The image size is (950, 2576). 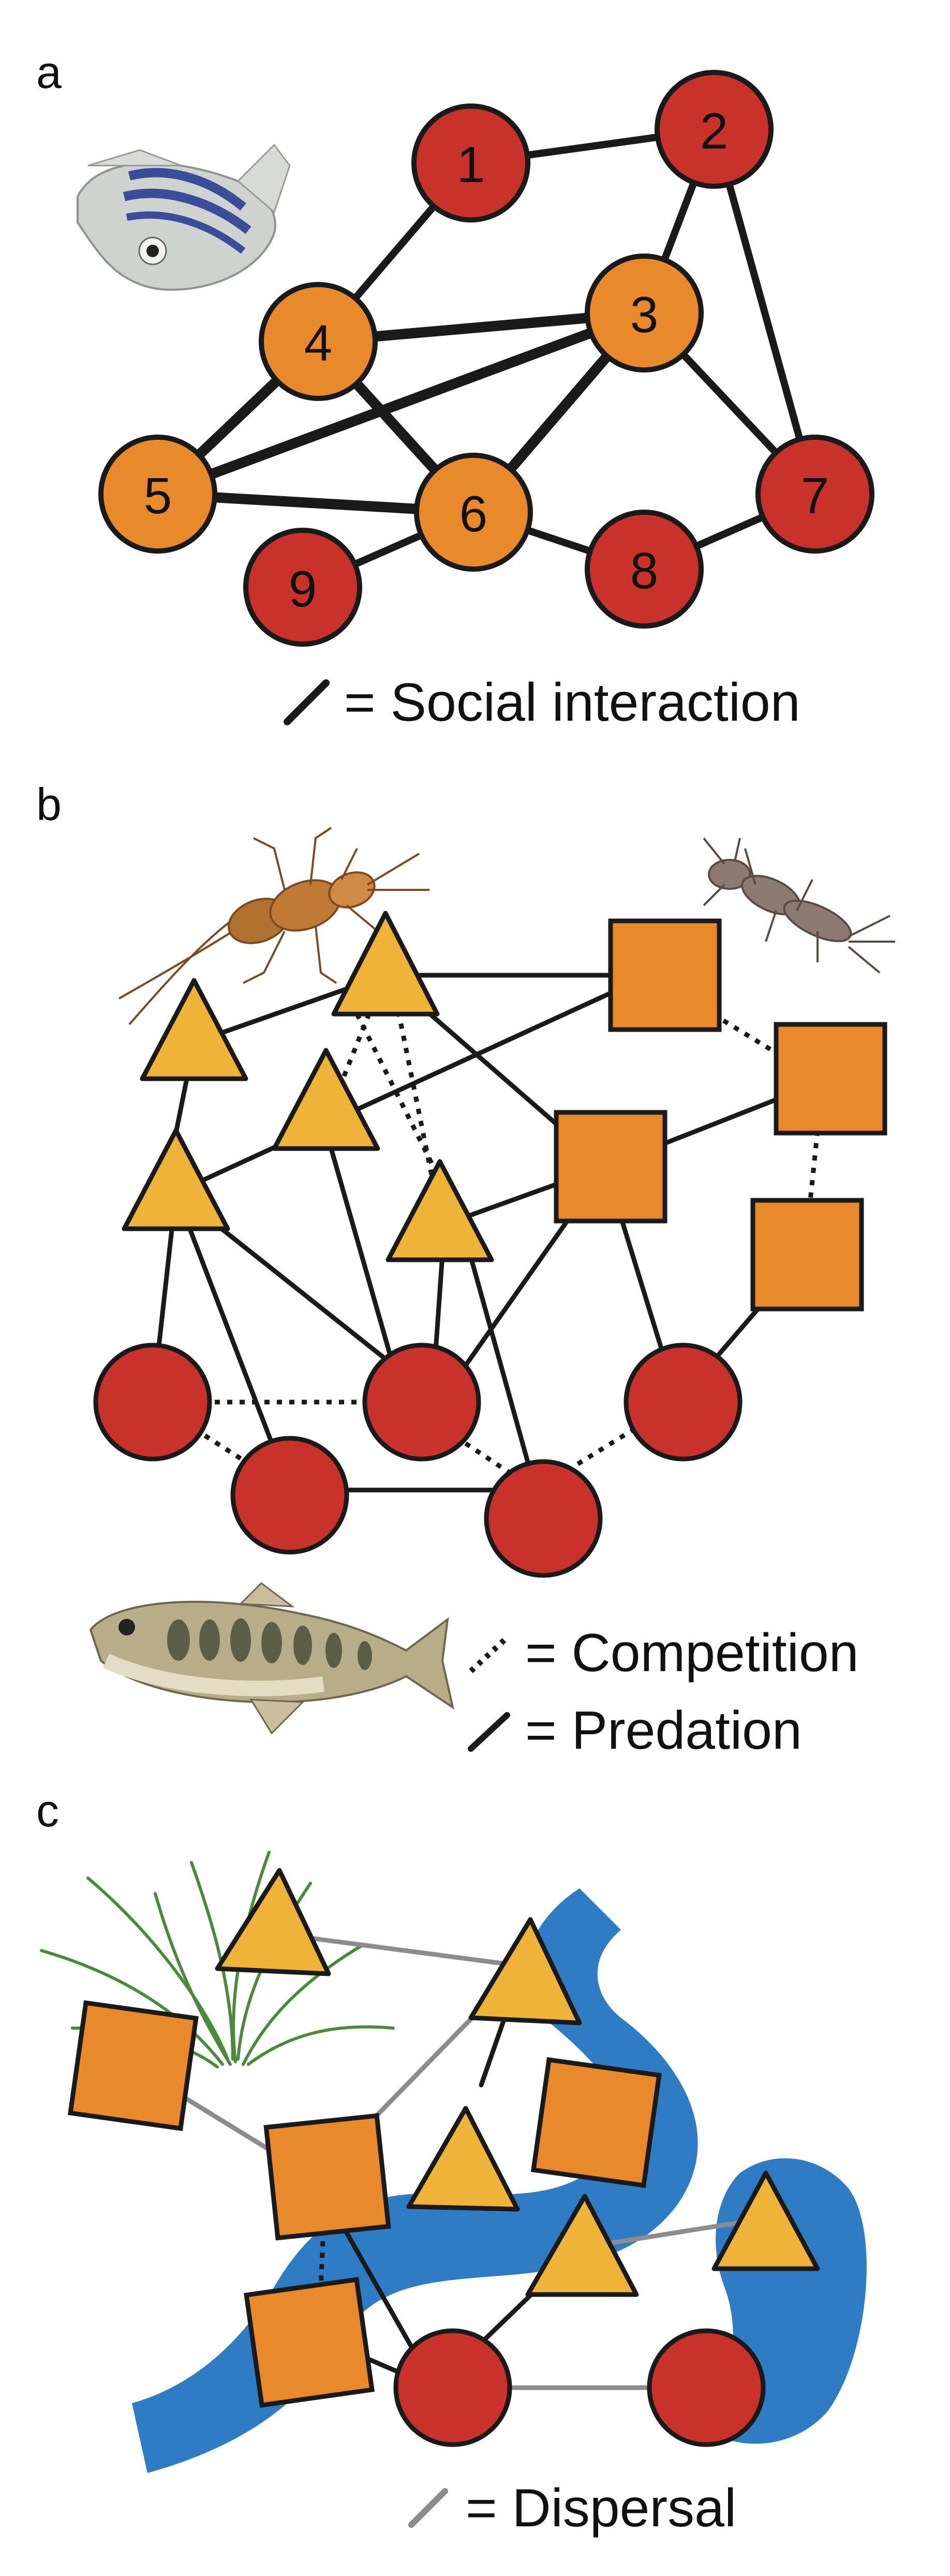 I want to click on panel-c-circle-nodes, so click(x=579, y=2388).